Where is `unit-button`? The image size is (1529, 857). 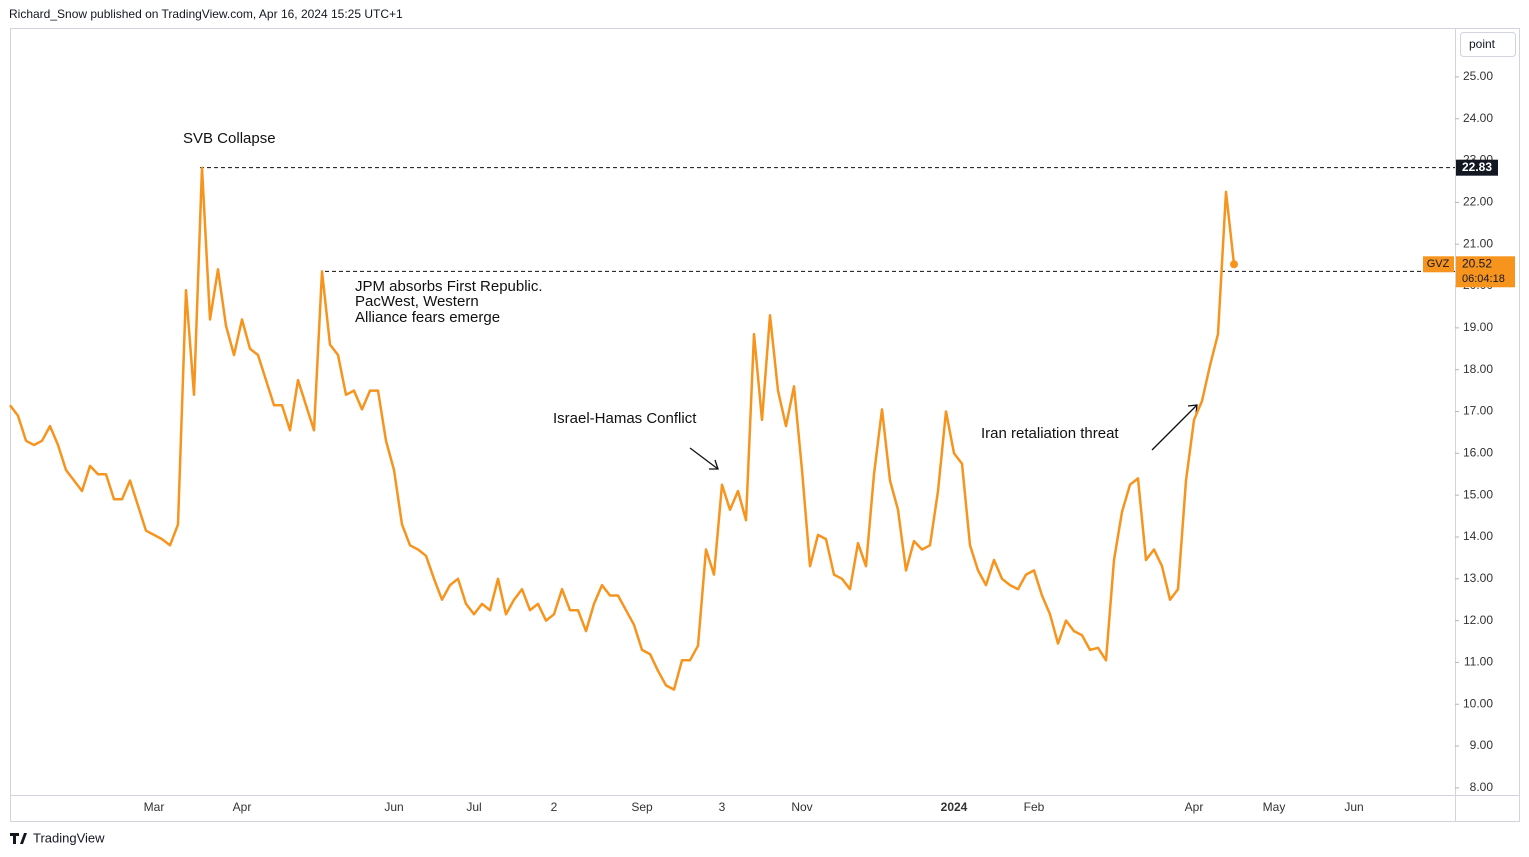 unit-button is located at coordinates (1488, 44).